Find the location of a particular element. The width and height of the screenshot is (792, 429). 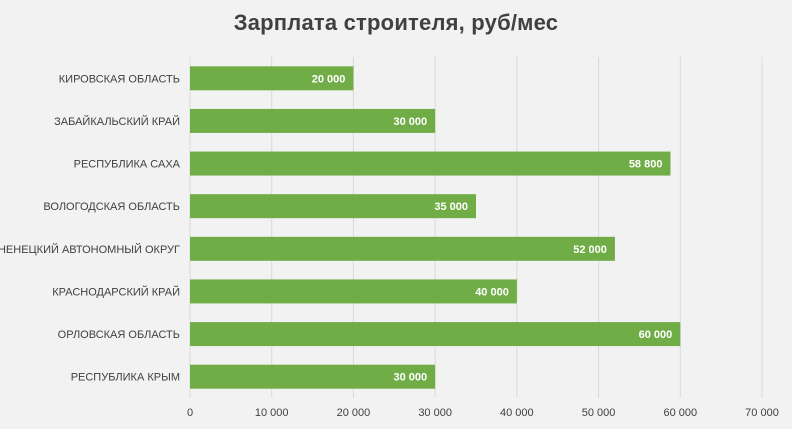

category-label: РЕСПУБЛИКА КРЫМ is located at coordinates (125, 378).